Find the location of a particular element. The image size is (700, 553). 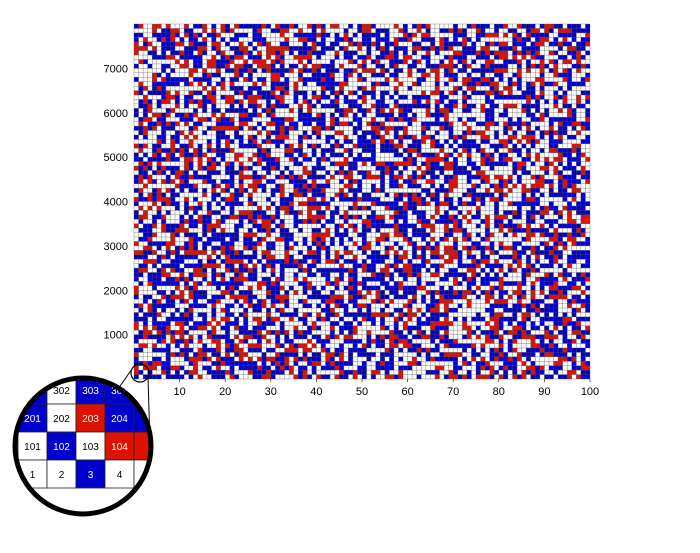

x-tick-label: 100 is located at coordinates (590, 392).